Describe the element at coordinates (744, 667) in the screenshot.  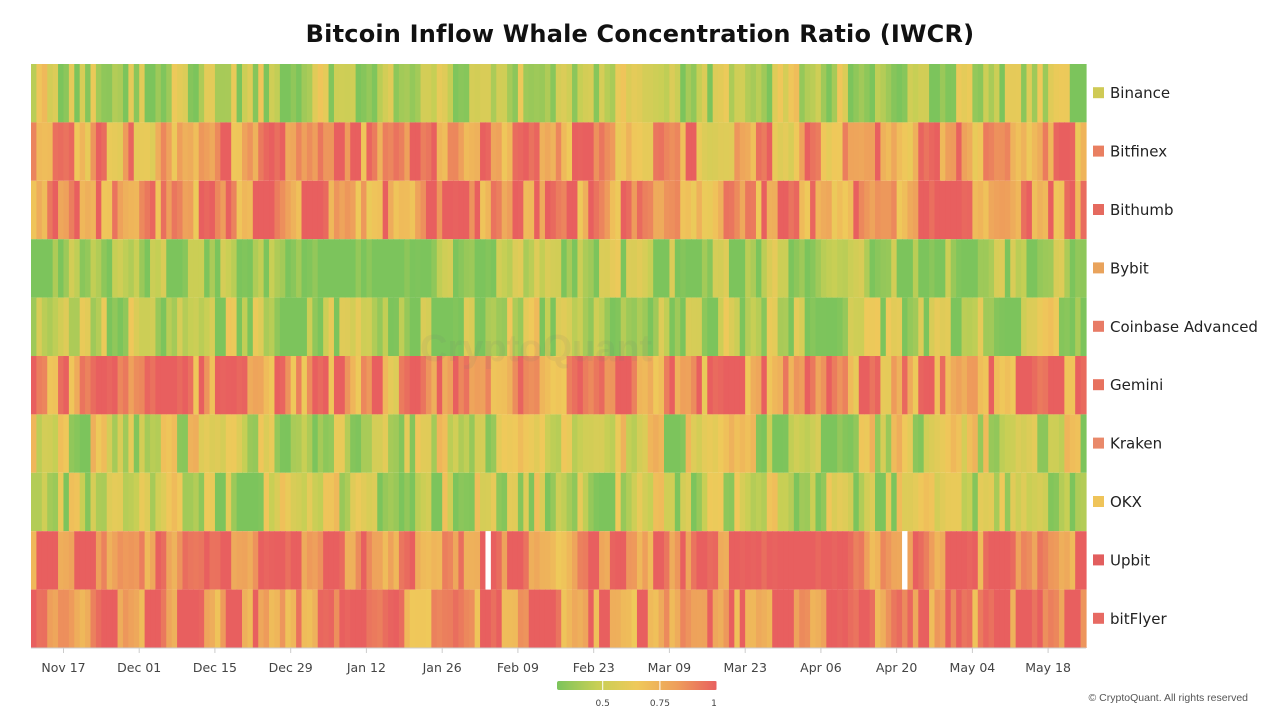
I see `x-tick-label: Mar 23` at that location.